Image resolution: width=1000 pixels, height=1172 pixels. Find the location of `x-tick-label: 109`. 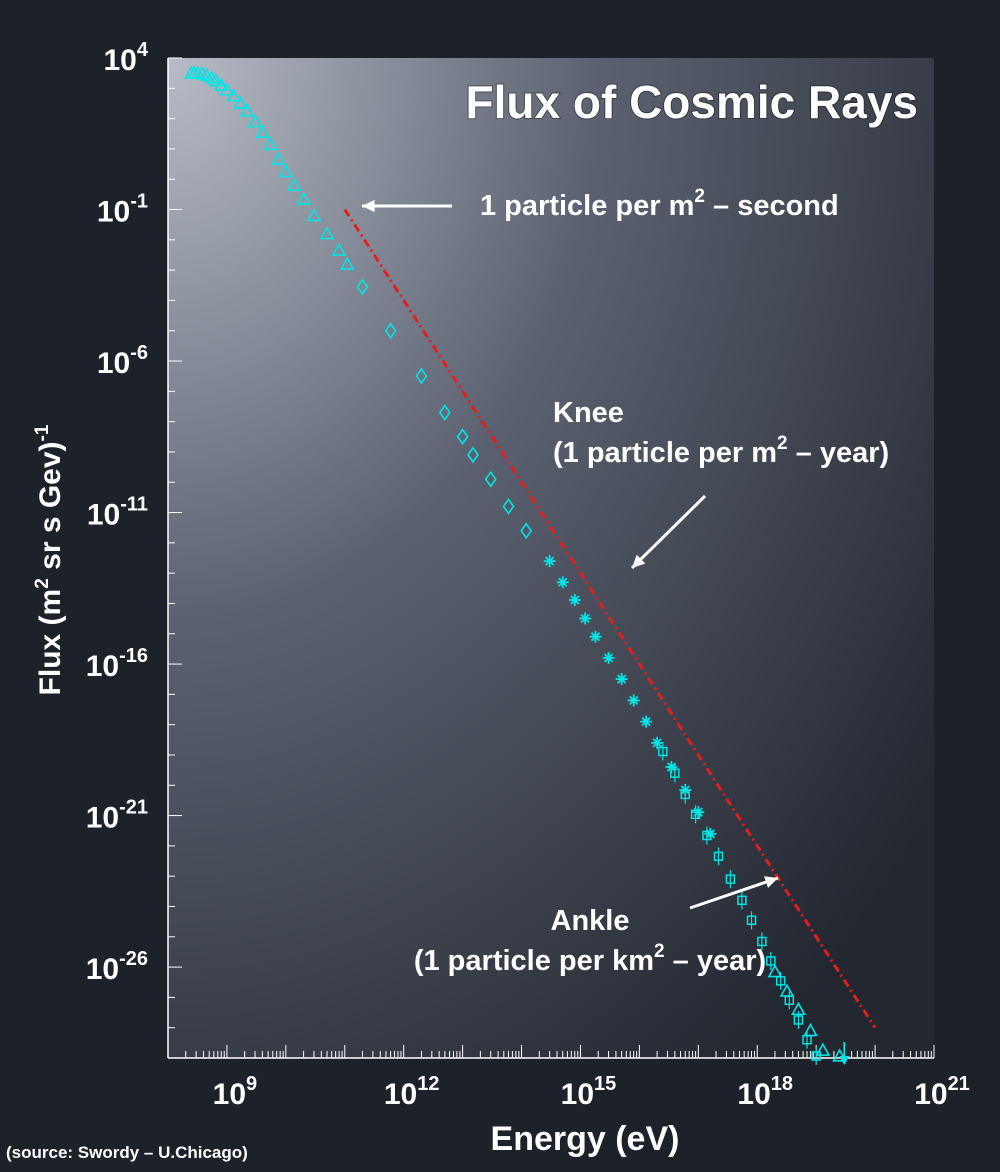

x-tick-label: 109 is located at coordinates (235, 1092).